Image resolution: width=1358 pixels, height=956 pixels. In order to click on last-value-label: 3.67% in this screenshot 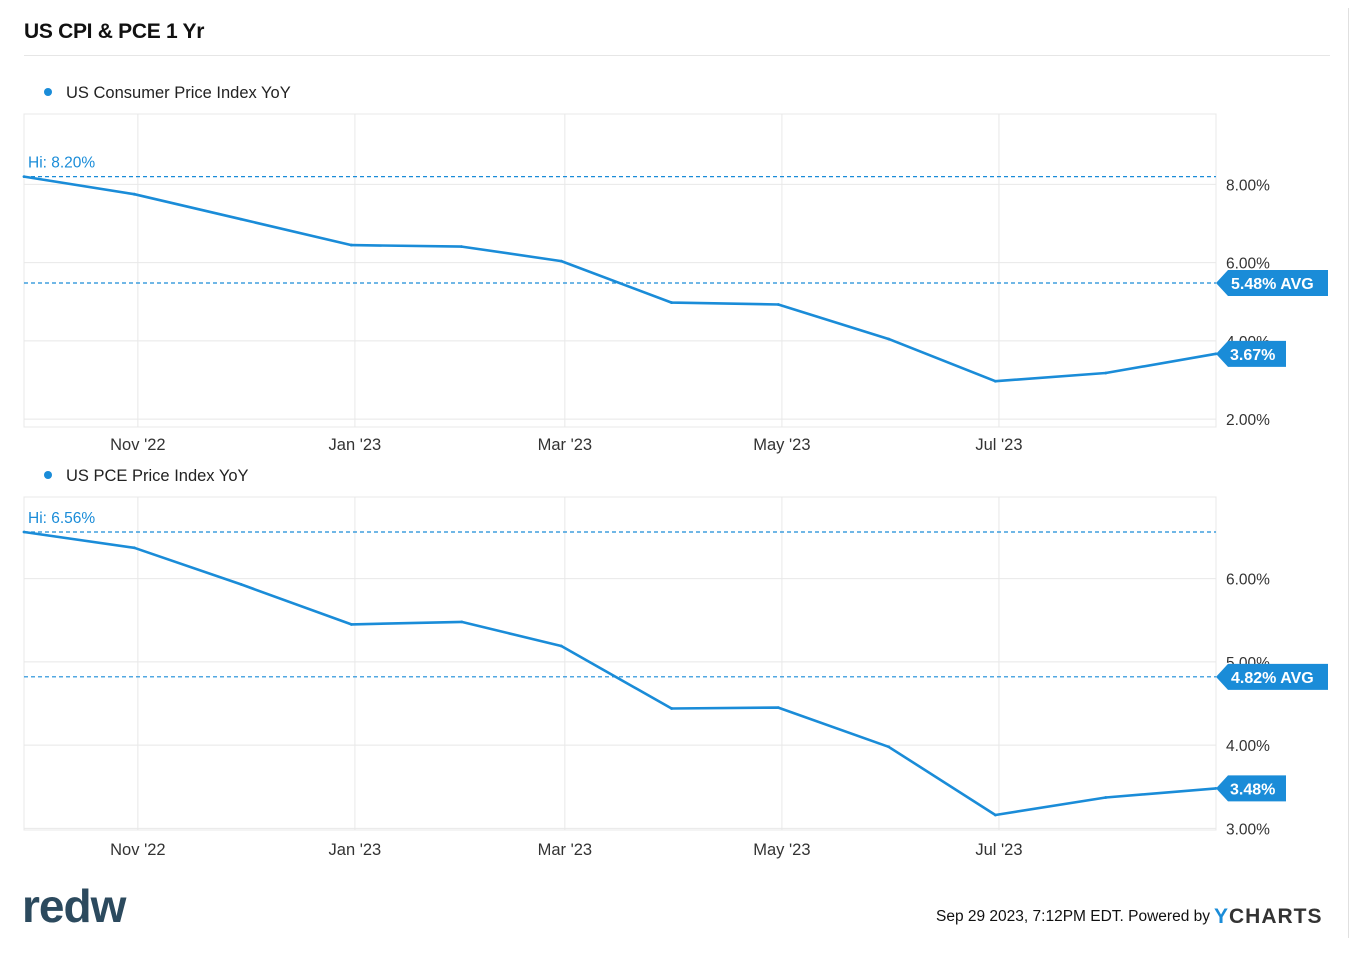, I will do `click(1252, 355)`.